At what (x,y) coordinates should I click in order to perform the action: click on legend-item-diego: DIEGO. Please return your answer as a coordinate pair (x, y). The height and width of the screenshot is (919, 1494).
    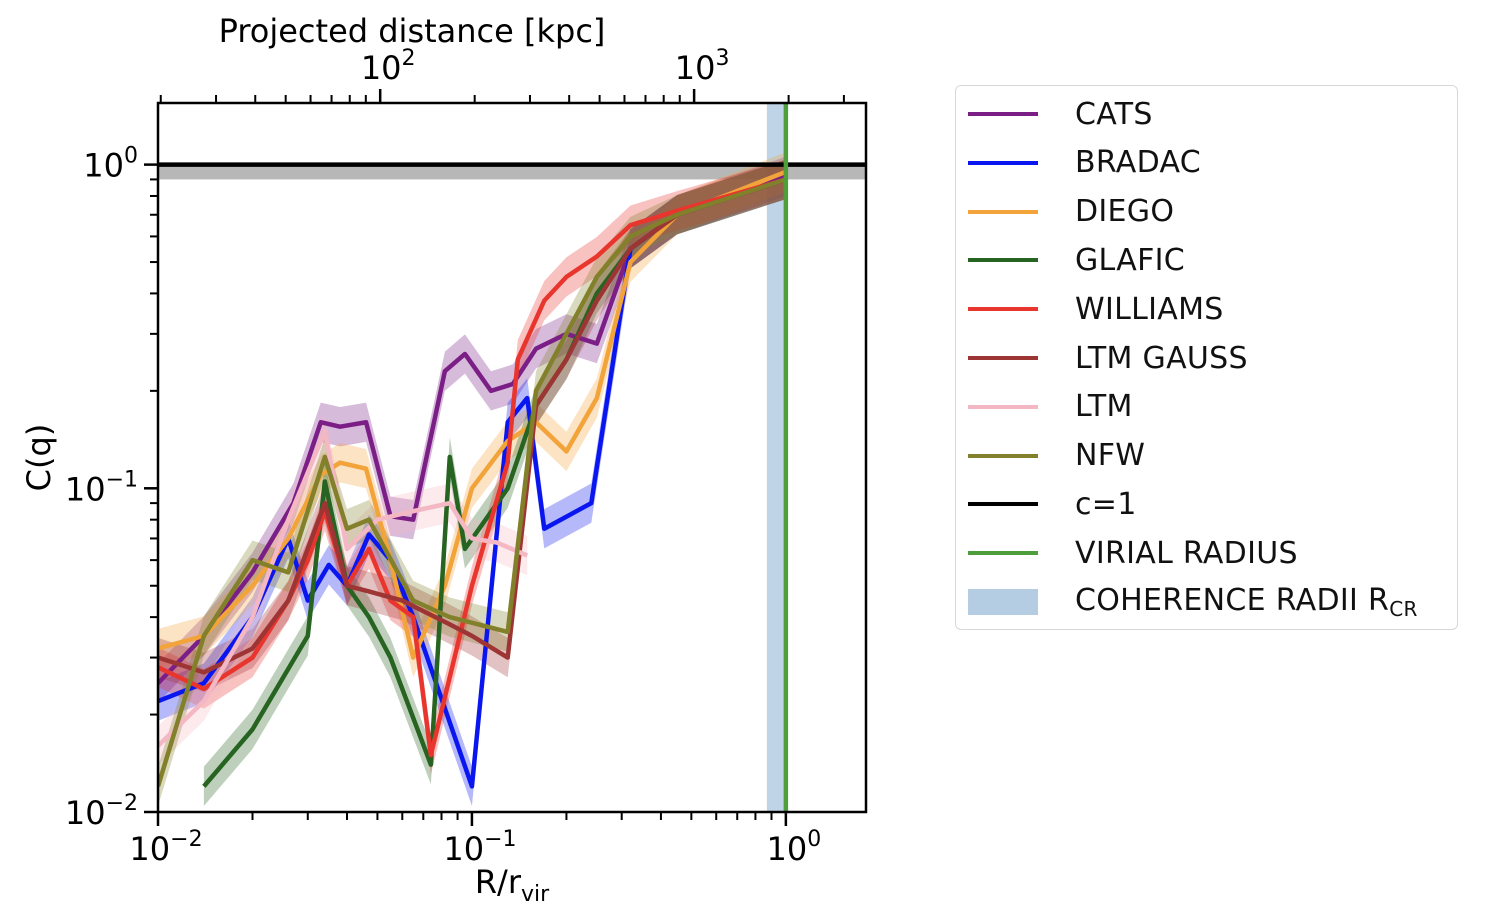
    Looking at the image, I should click on (1071, 212).